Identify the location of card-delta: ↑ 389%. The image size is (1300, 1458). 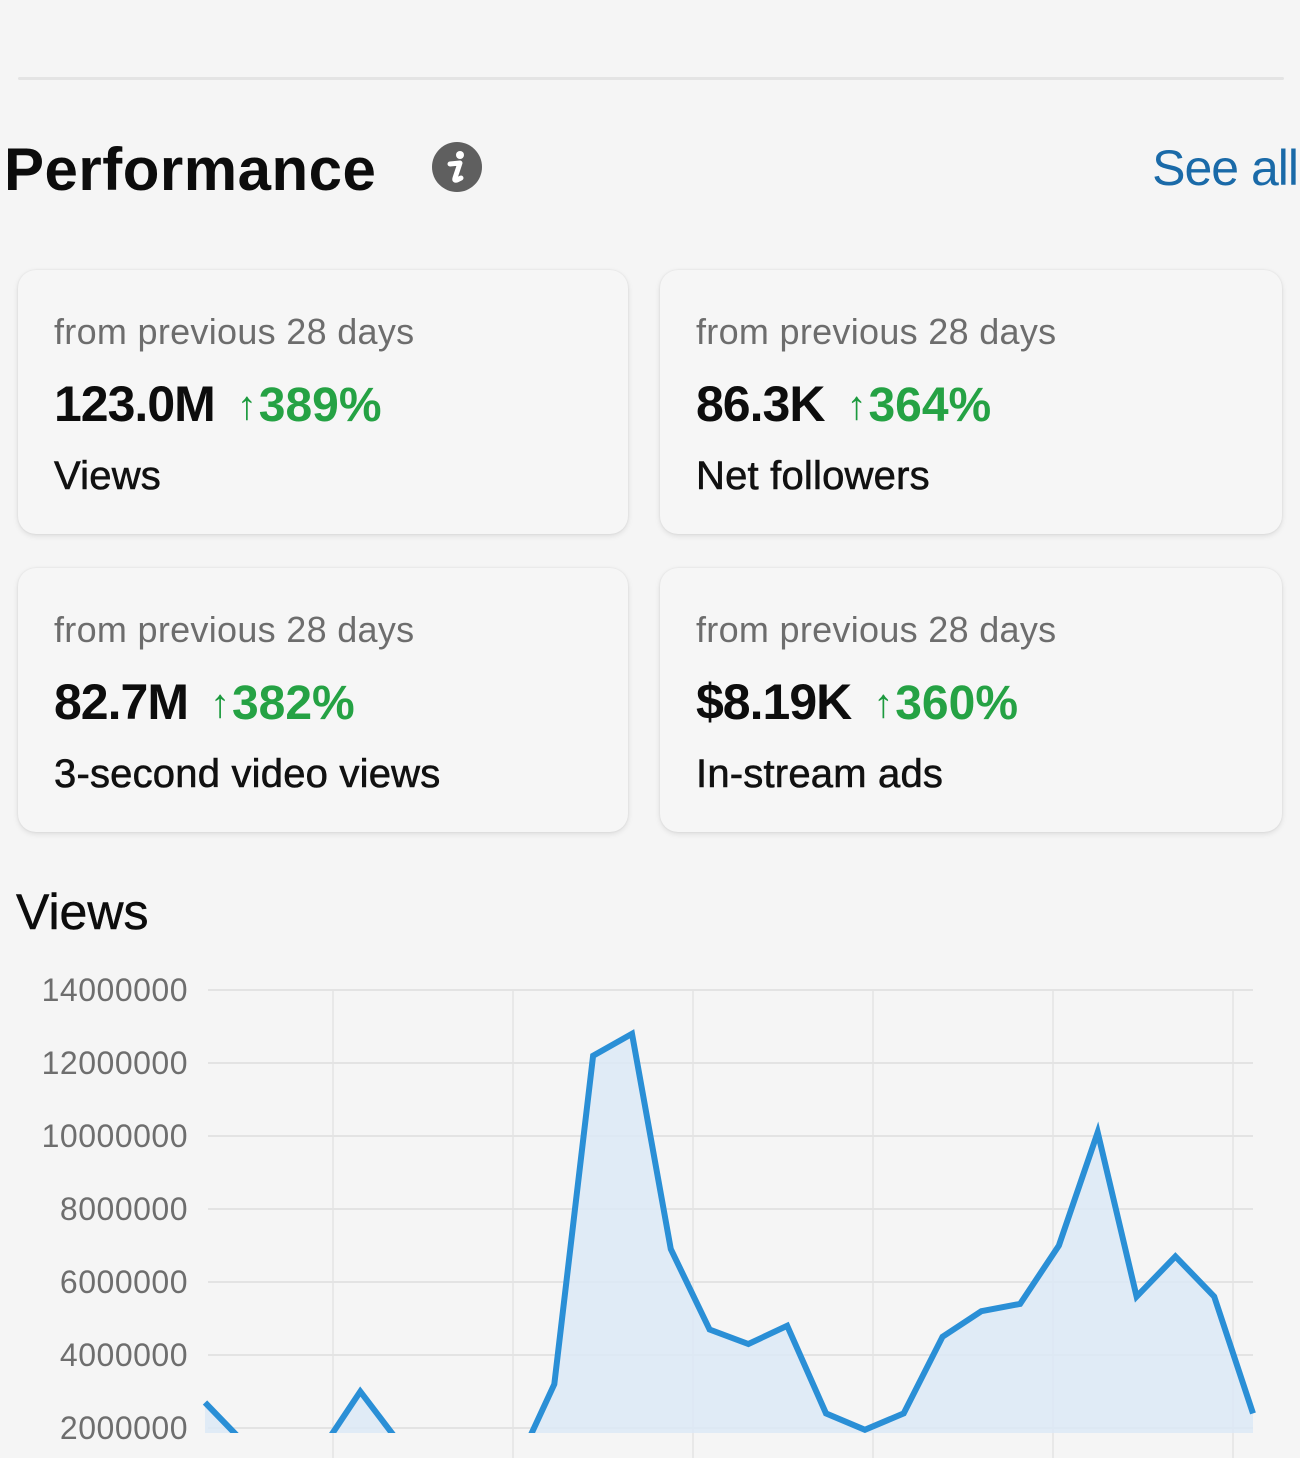
(309, 407).